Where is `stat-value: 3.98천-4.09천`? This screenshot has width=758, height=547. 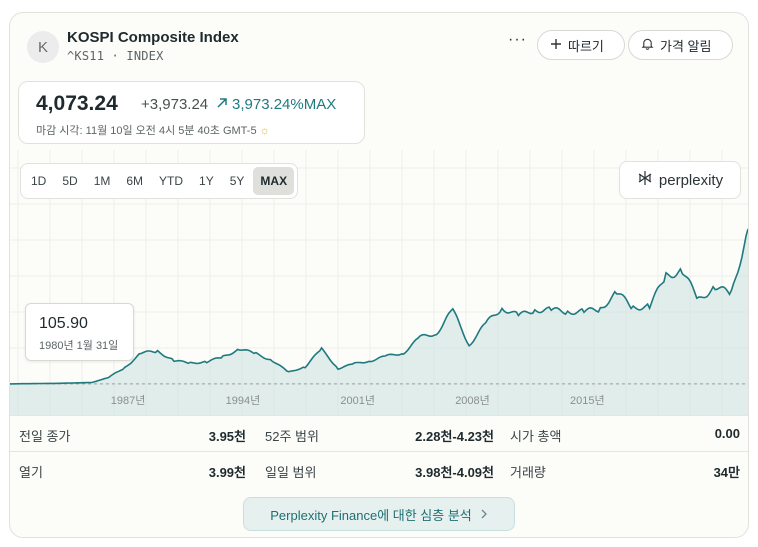
stat-value: 3.98천-4.09천 is located at coordinates (454, 472).